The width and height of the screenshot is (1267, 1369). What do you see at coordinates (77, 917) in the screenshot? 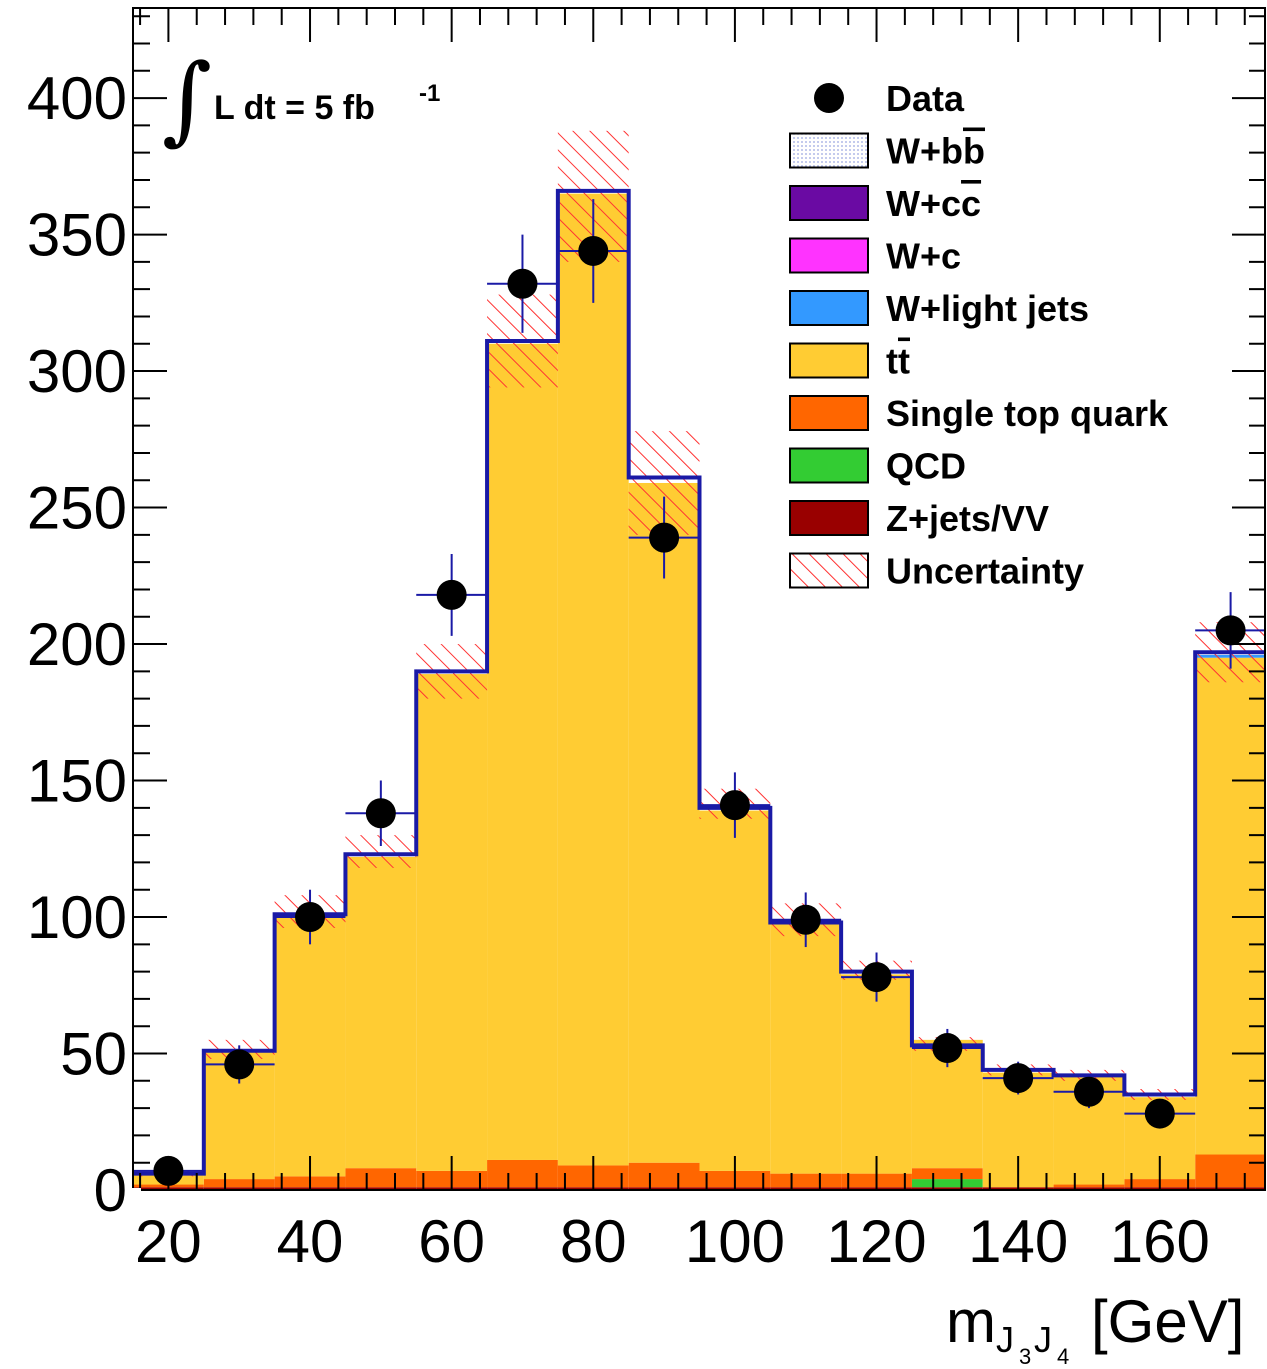
I see `y-tick-label-100: 100` at bounding box center [77, 917].